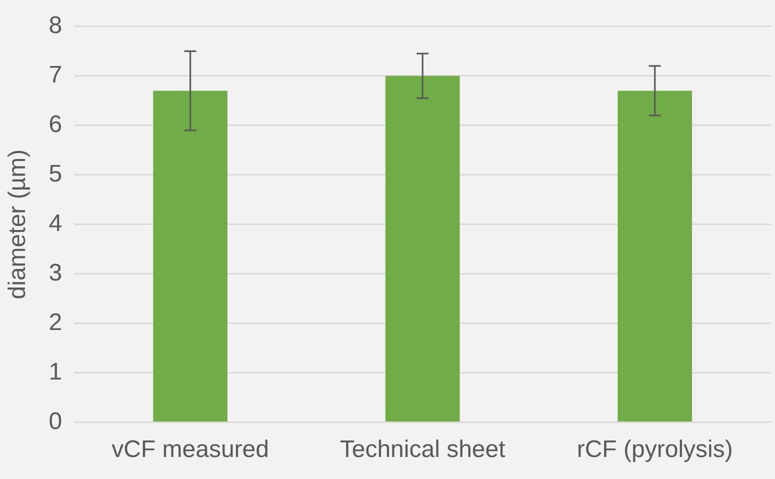  What do you see at coordinates (55, 372) in the screenshot?
I see `y-tick-label: 1` at bounding box center [55, 372].